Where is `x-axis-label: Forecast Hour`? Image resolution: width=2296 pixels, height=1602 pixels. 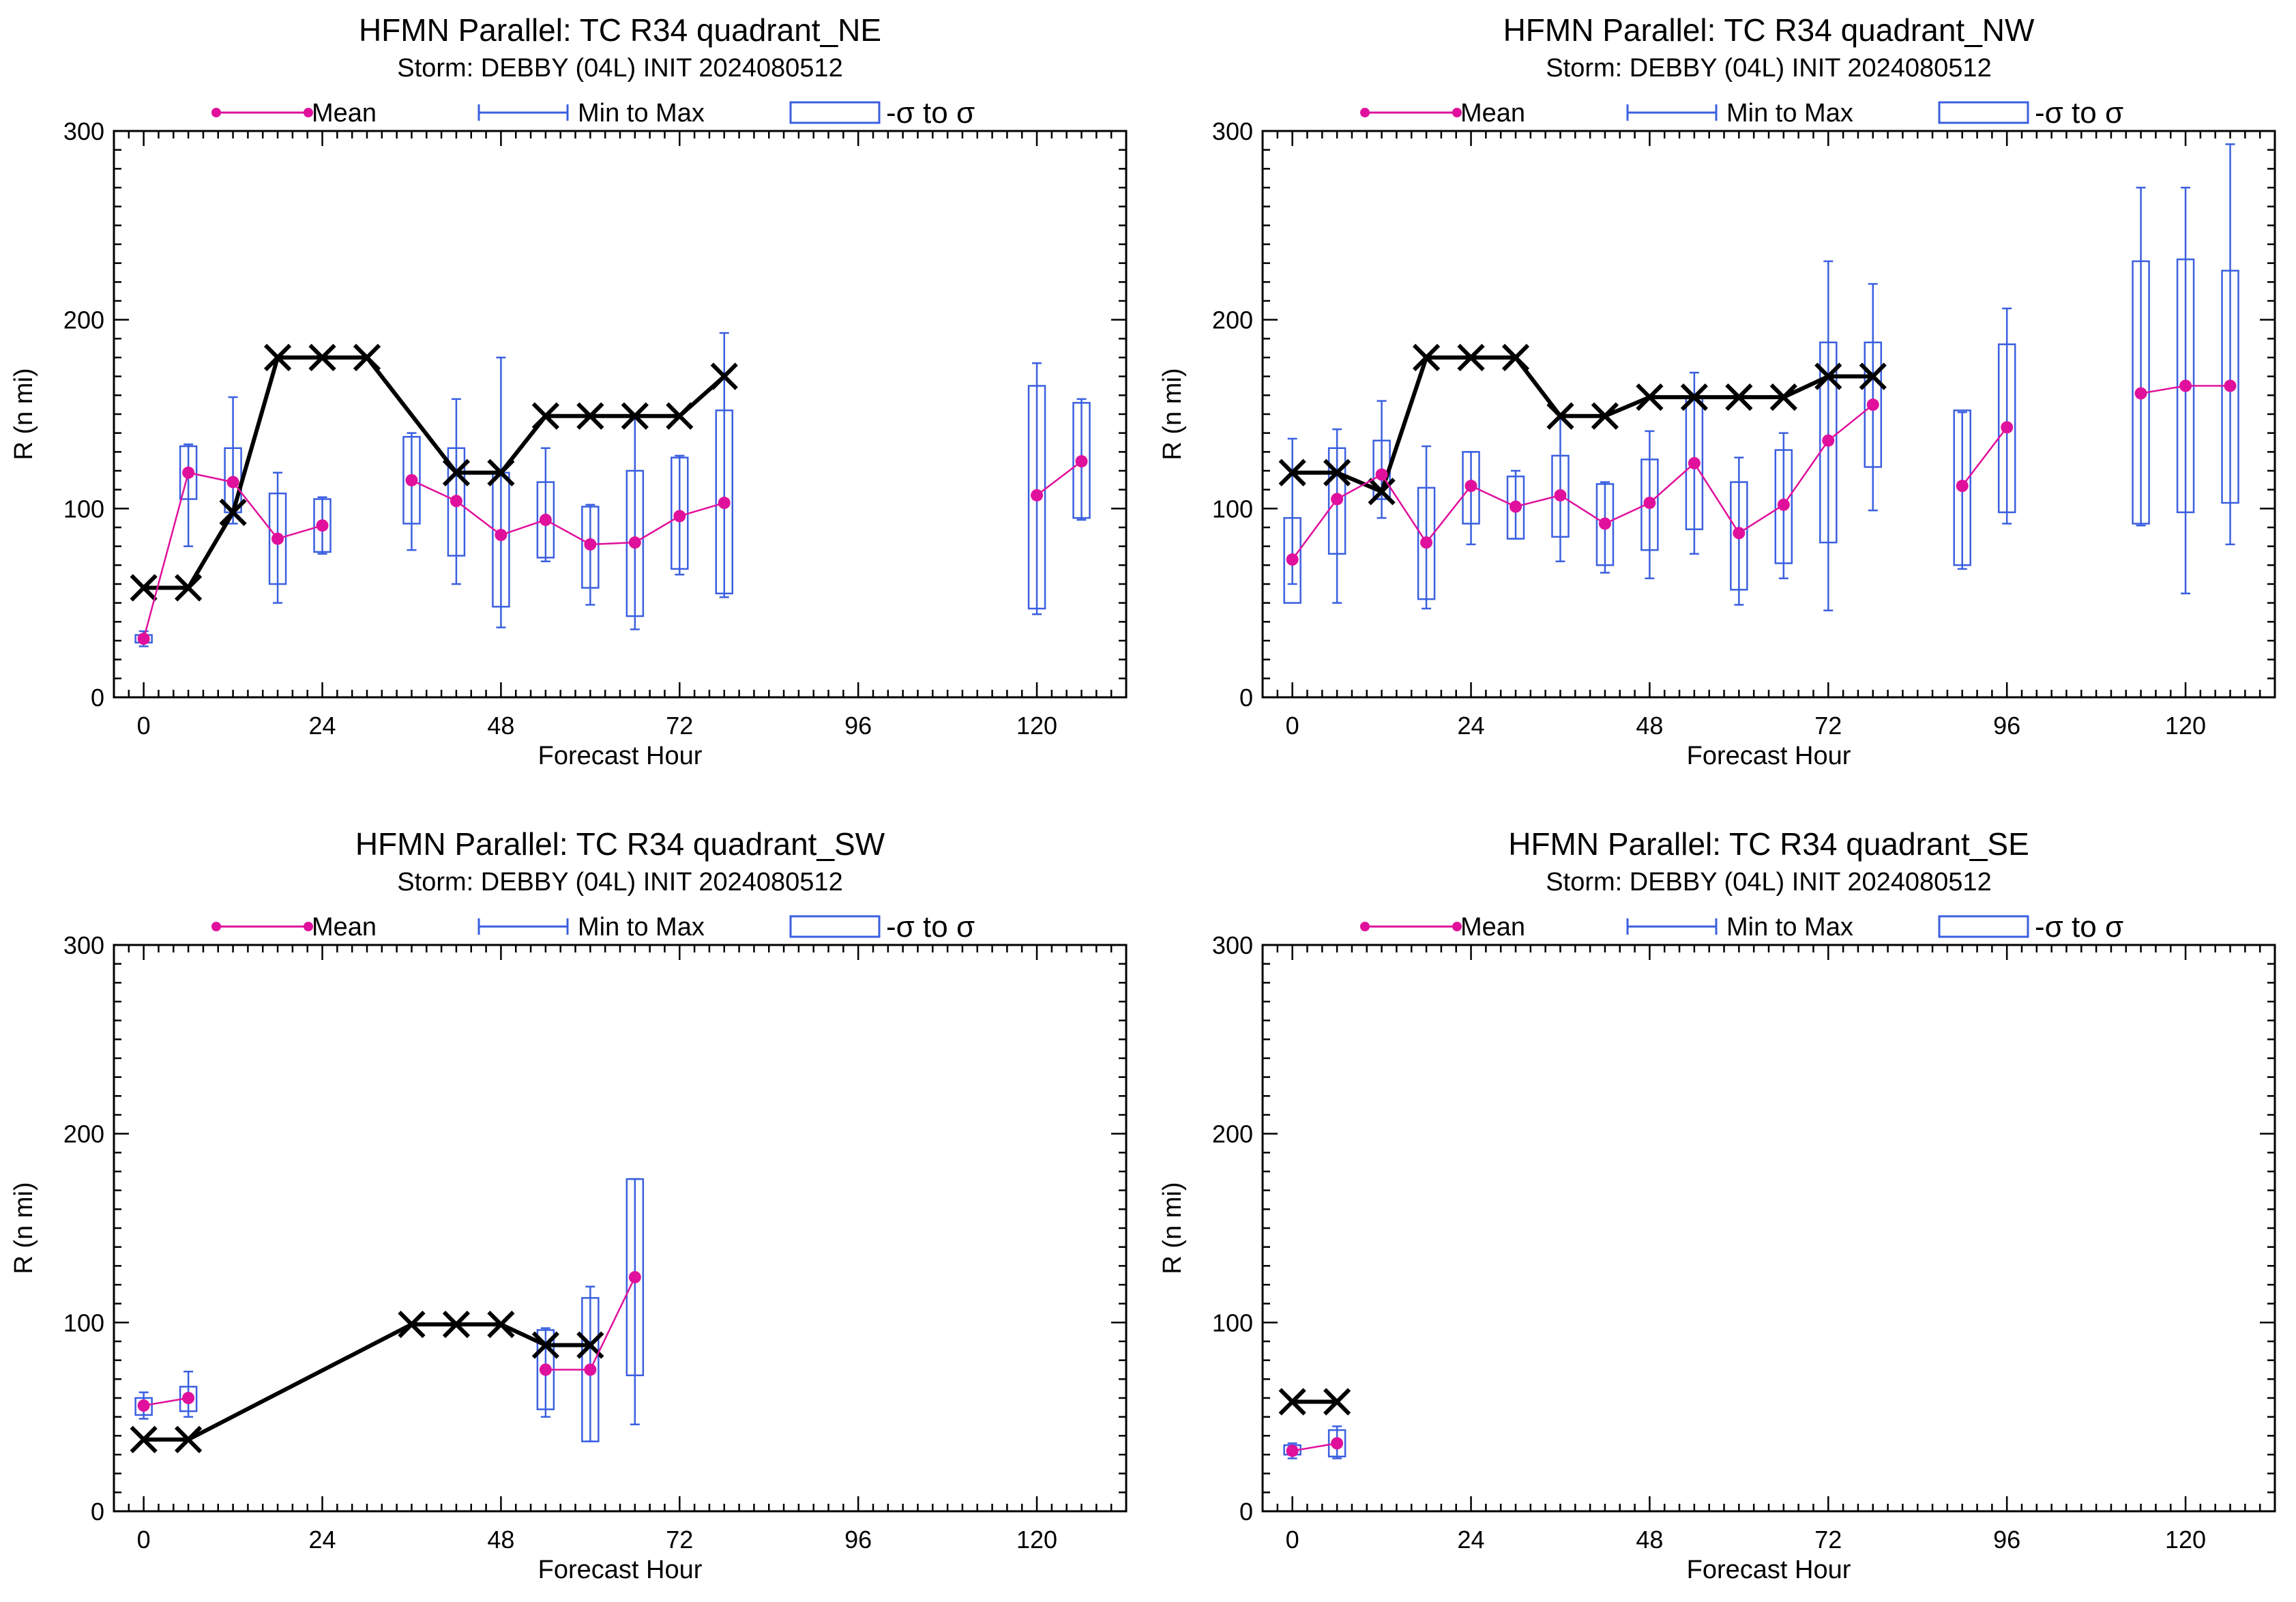 x-axis-label: Forecast Hour is located at coordinates (621, 756).